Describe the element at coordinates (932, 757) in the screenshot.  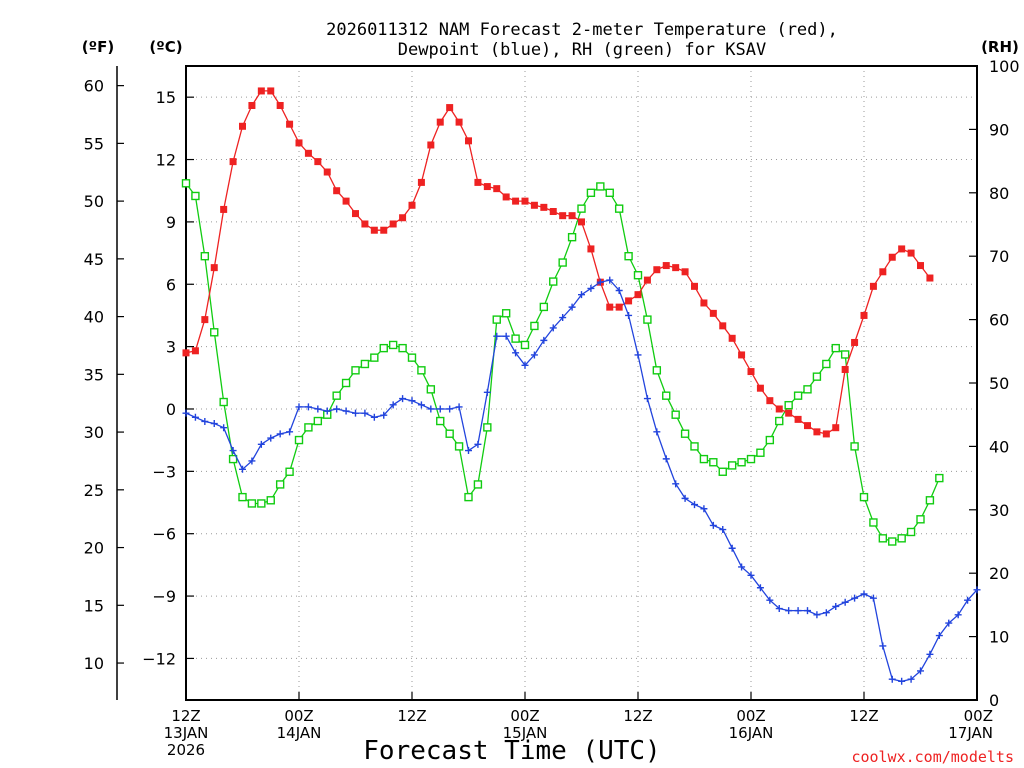
I see `credit-text: coolwx.com/modelts` at that location.